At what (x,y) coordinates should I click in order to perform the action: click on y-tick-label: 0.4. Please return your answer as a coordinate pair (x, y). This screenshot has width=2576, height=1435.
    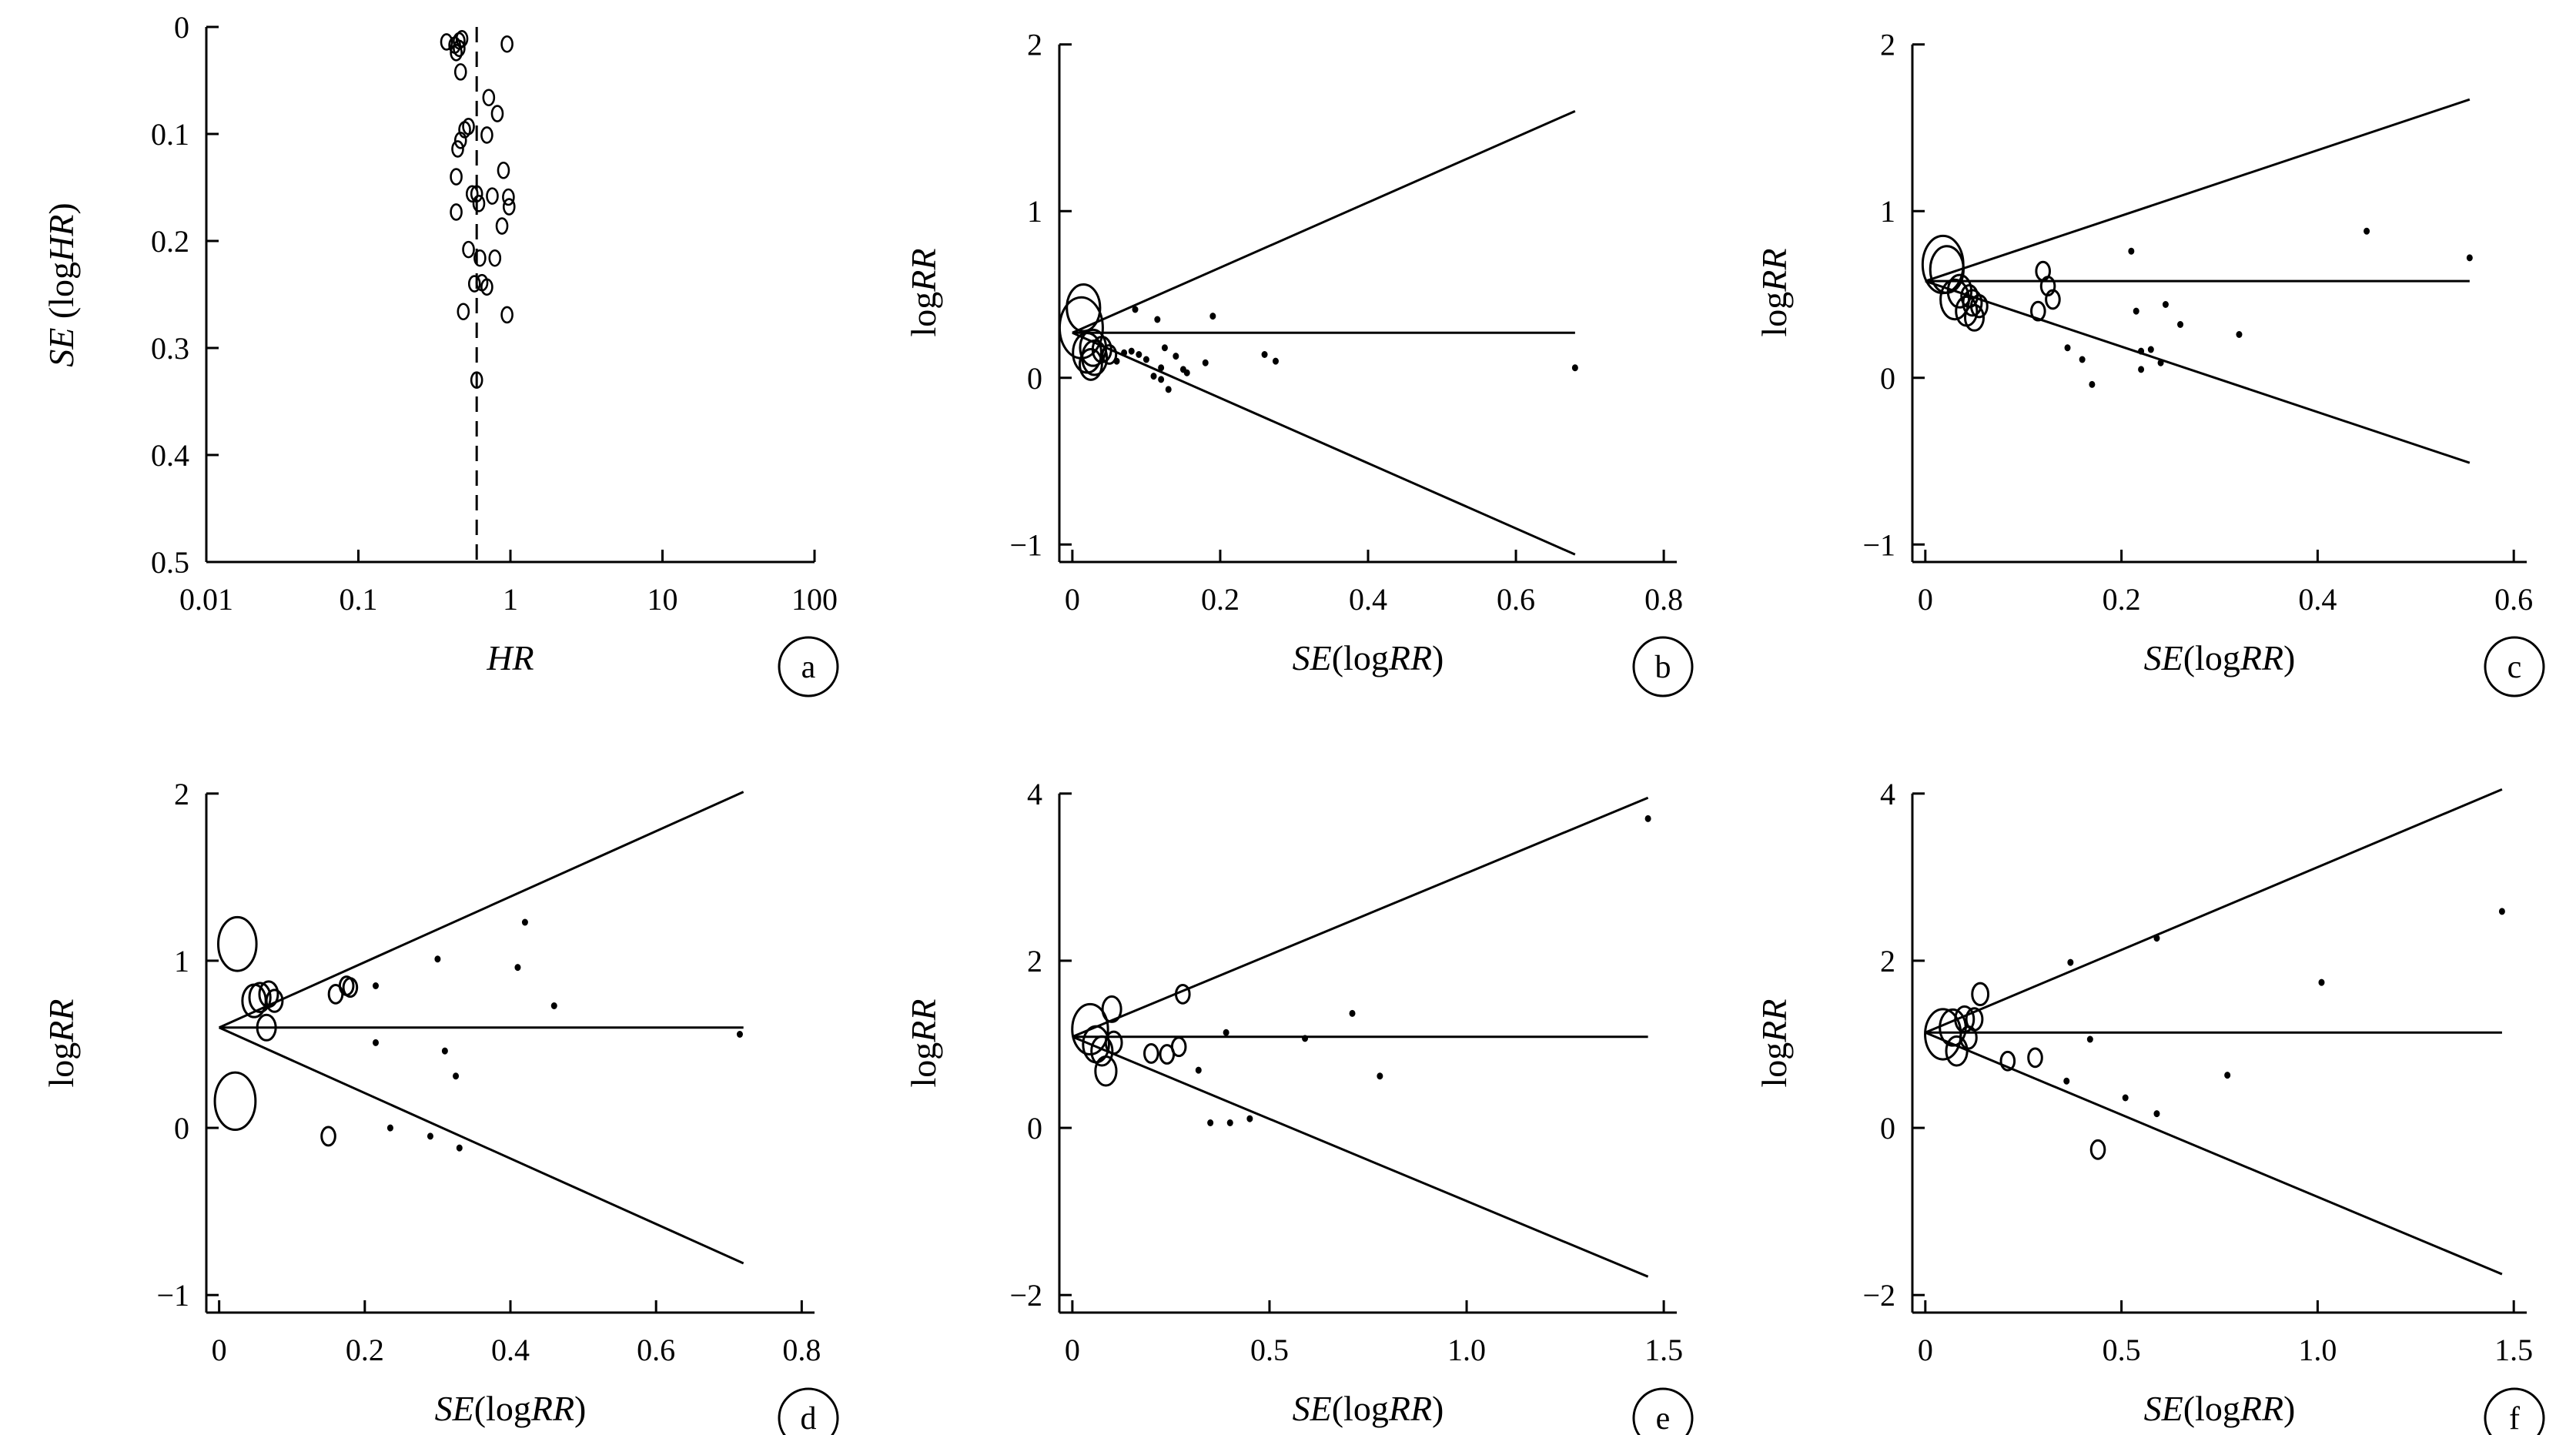
    Looking at the image, I should click on (170, 455).